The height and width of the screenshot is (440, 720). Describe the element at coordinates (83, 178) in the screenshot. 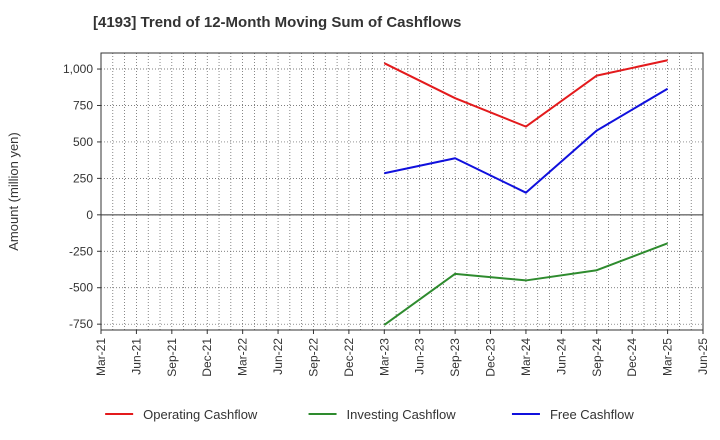

I see `y-tick-label: 250` at that location.